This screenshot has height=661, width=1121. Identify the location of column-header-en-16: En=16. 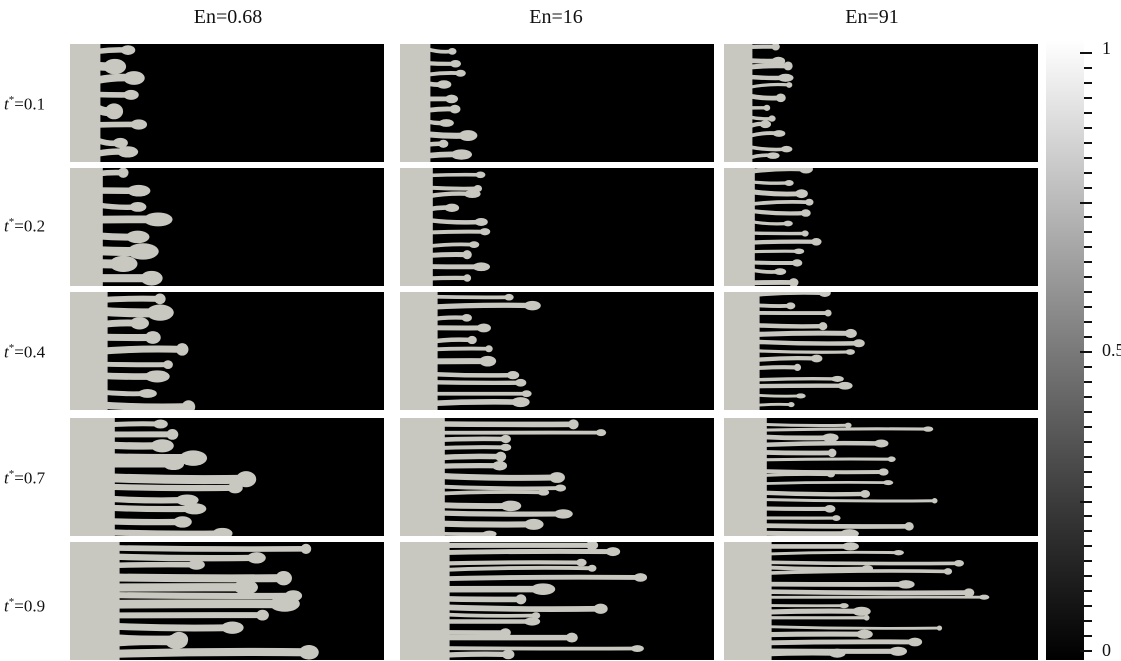
(556, 17).